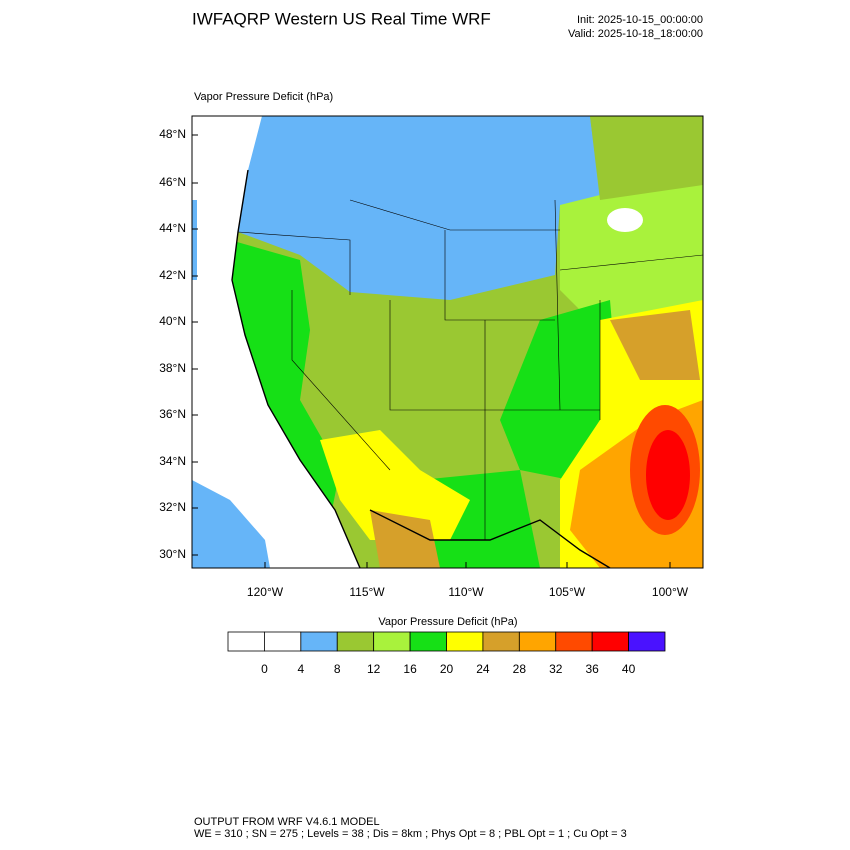 This screenshot has width=850, height=850. Describe the element at coordinates (341, 18) in the screenshot. I see `title: IWFAQRP Western US Real Time WRF` at that location.